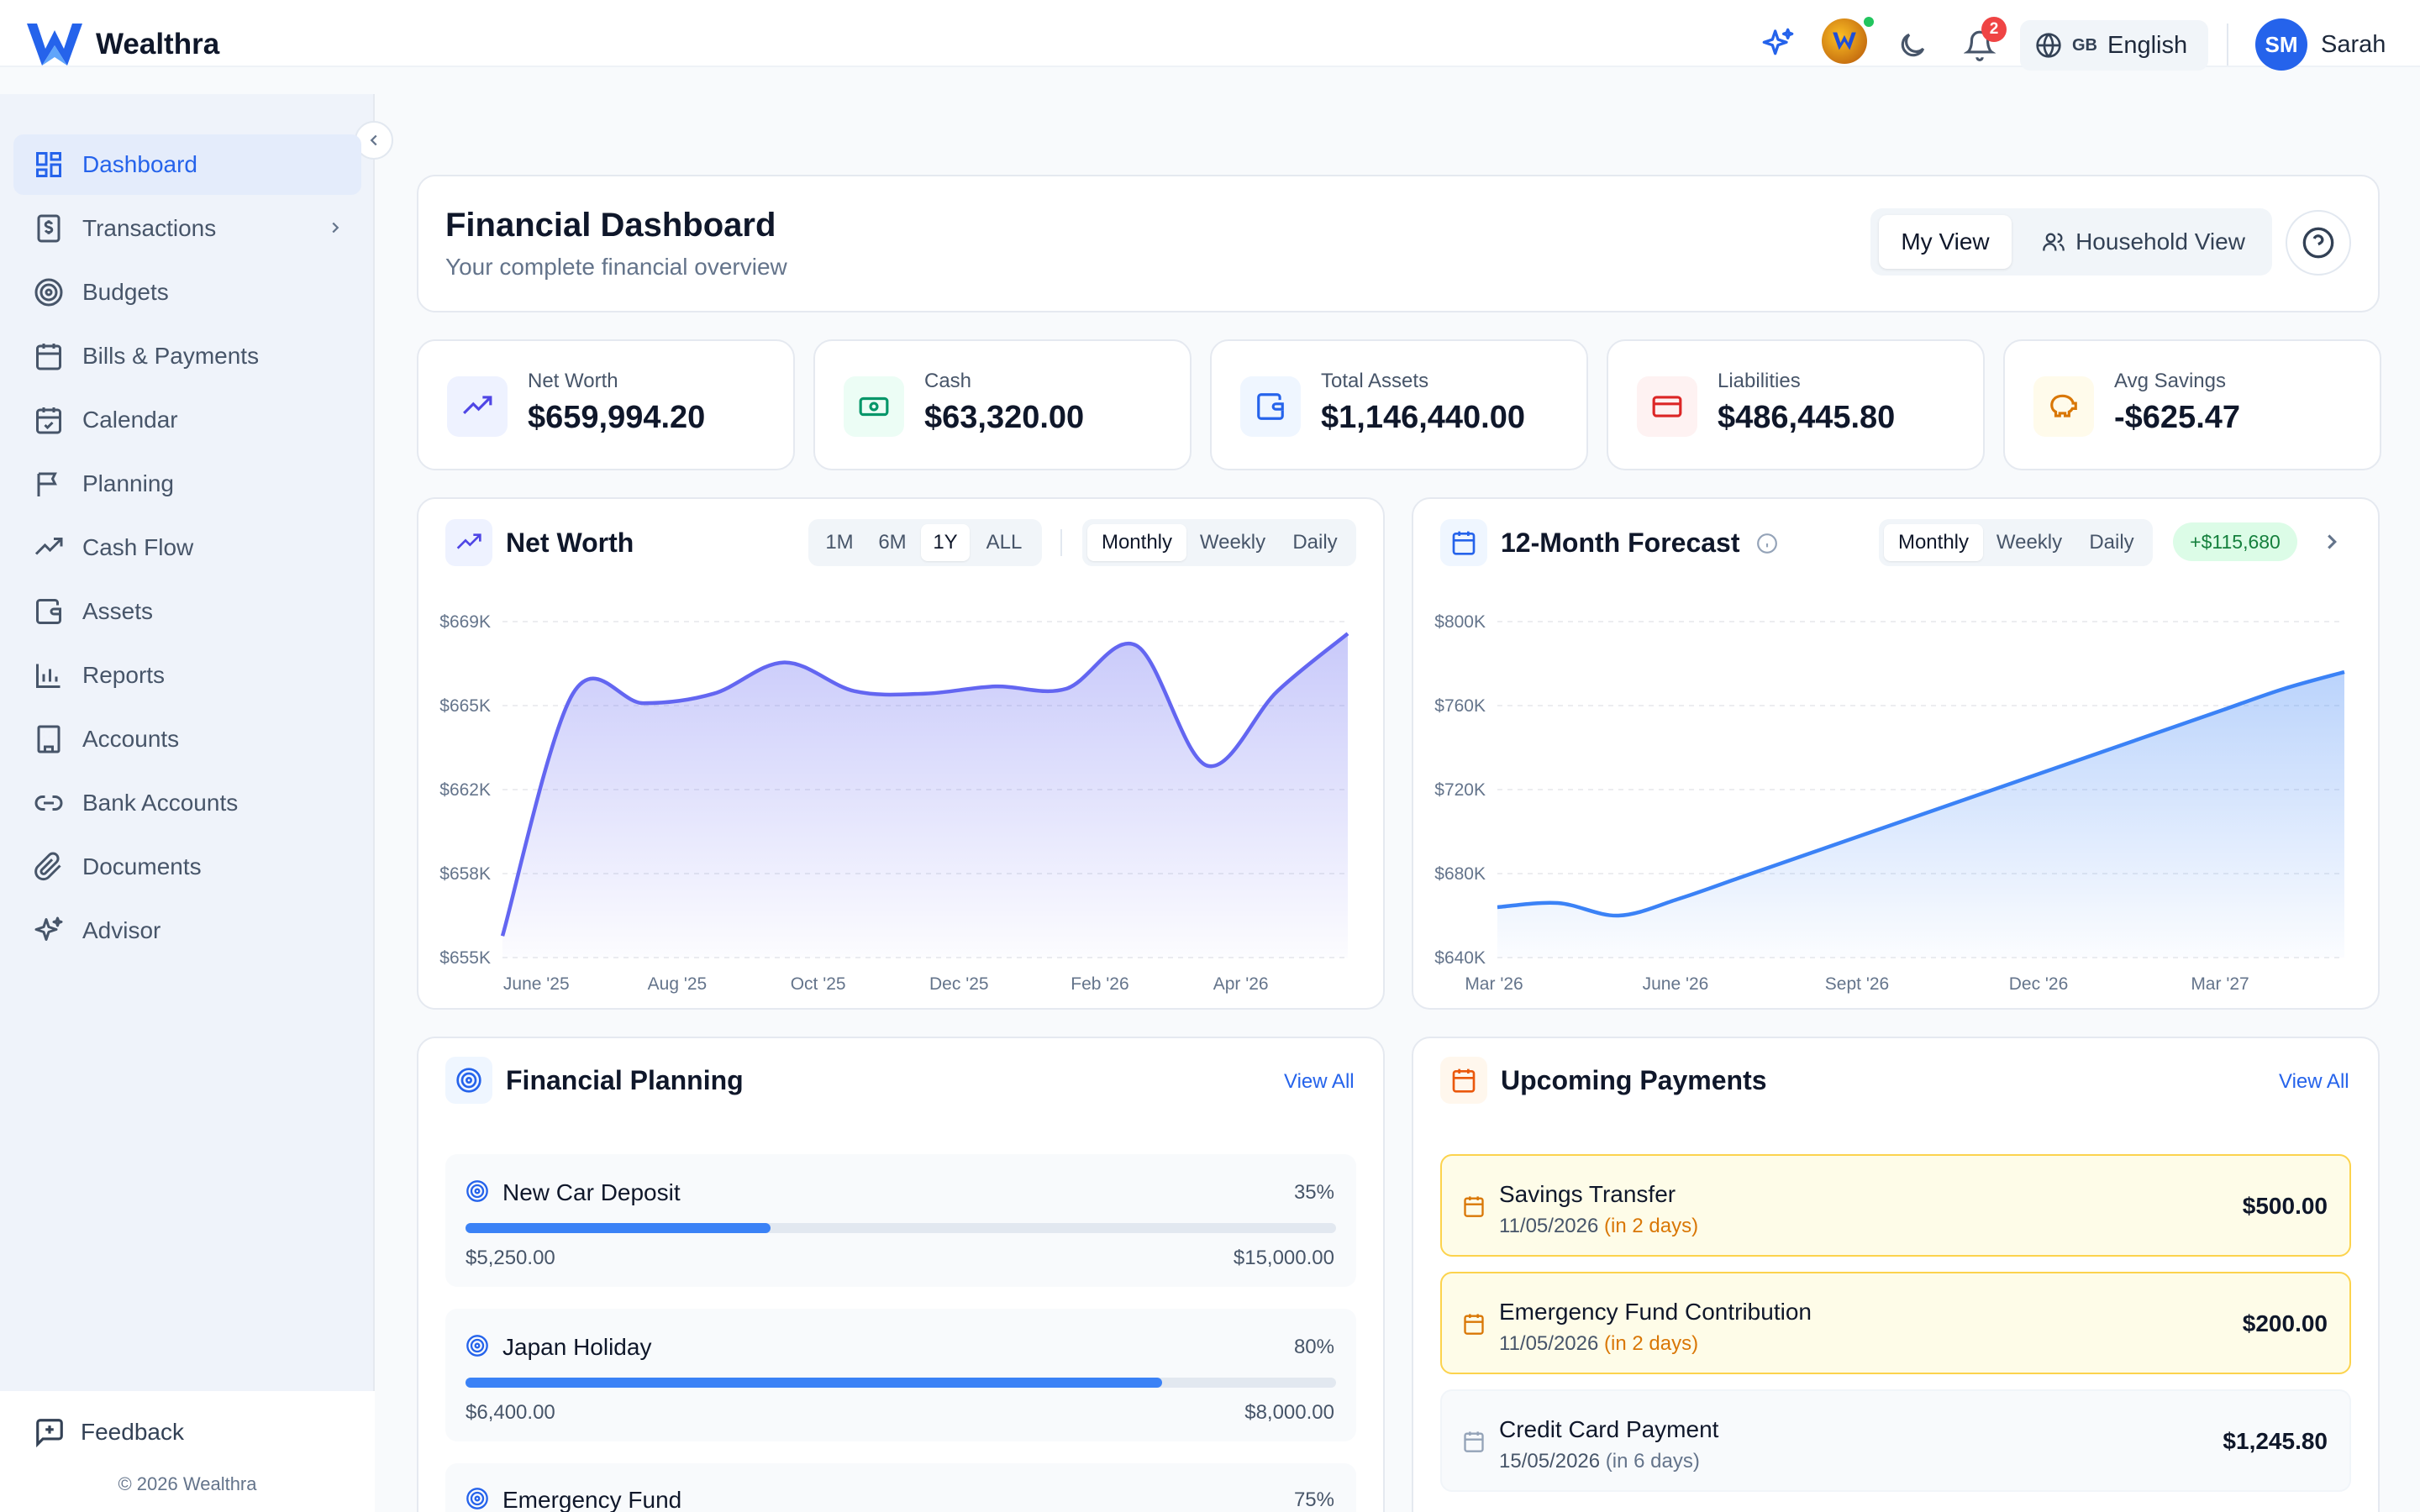  Describe the element at coordinates (2321, 44) in the screenshot. I see `user-menu: SM Sarah` at that location.